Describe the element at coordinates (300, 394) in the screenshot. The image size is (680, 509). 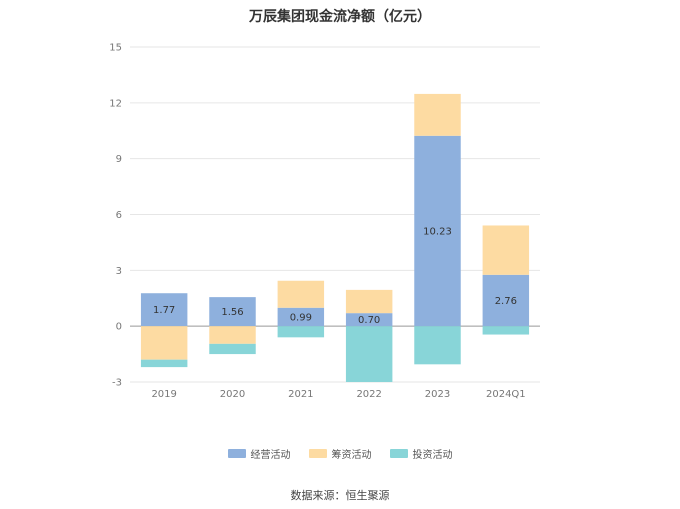
I see `x-tick-label: 2021` at that location.